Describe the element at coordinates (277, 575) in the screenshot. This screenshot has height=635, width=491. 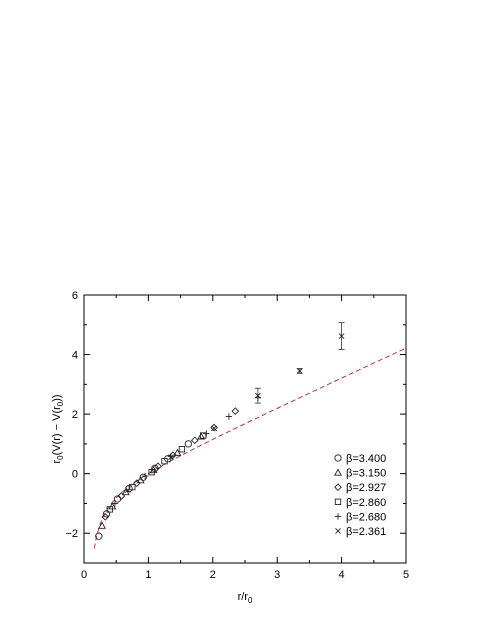
I see `x-tick-label: 3` at that location.